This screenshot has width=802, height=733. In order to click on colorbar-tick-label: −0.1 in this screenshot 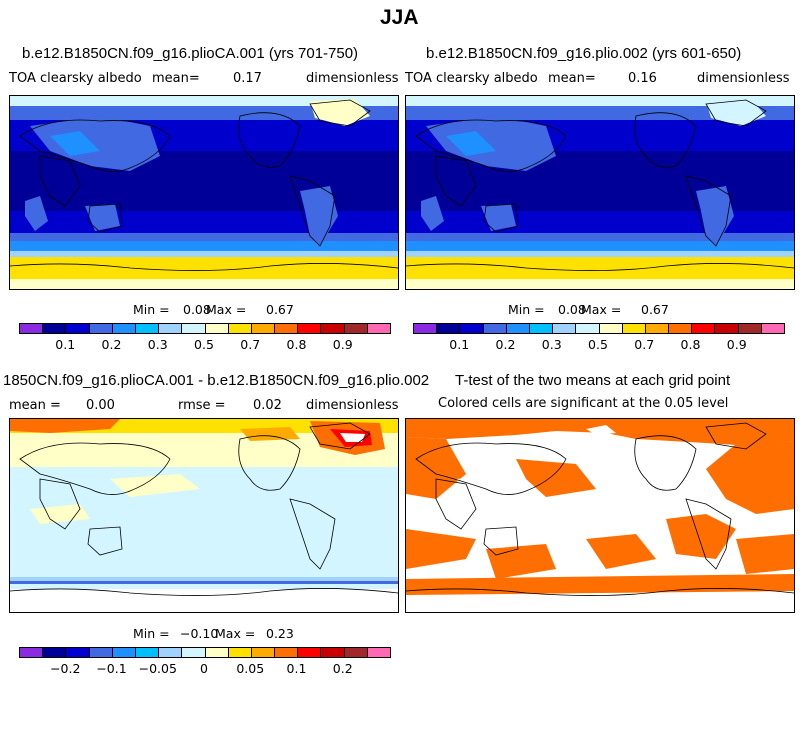, I will do `click(111, 668)`.